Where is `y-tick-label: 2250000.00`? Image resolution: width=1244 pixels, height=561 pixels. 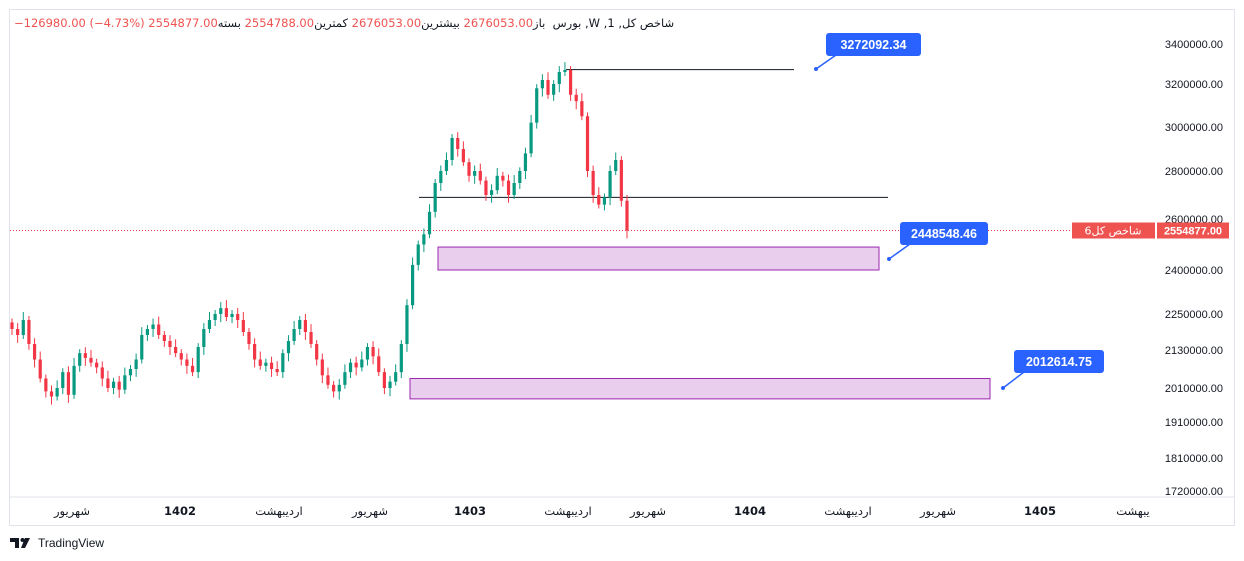 y-tick-label: 2250000.00 is located at coordinates (1194, 315).